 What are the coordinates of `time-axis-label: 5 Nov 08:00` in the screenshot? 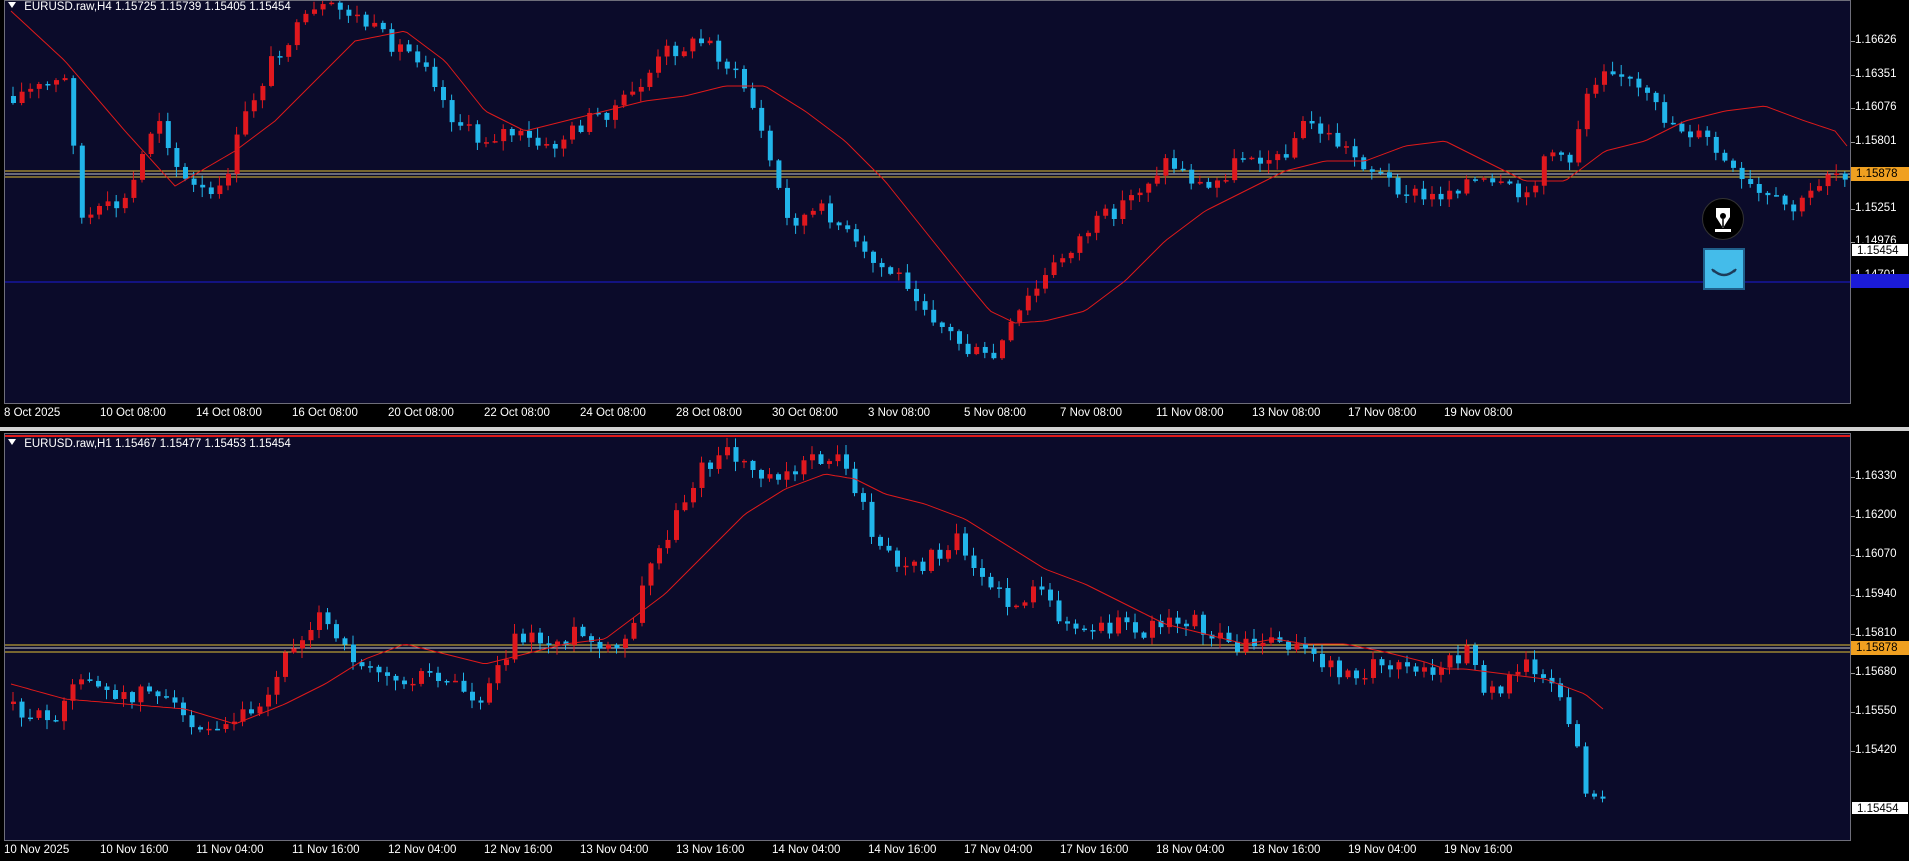 It's located at (995, 413).